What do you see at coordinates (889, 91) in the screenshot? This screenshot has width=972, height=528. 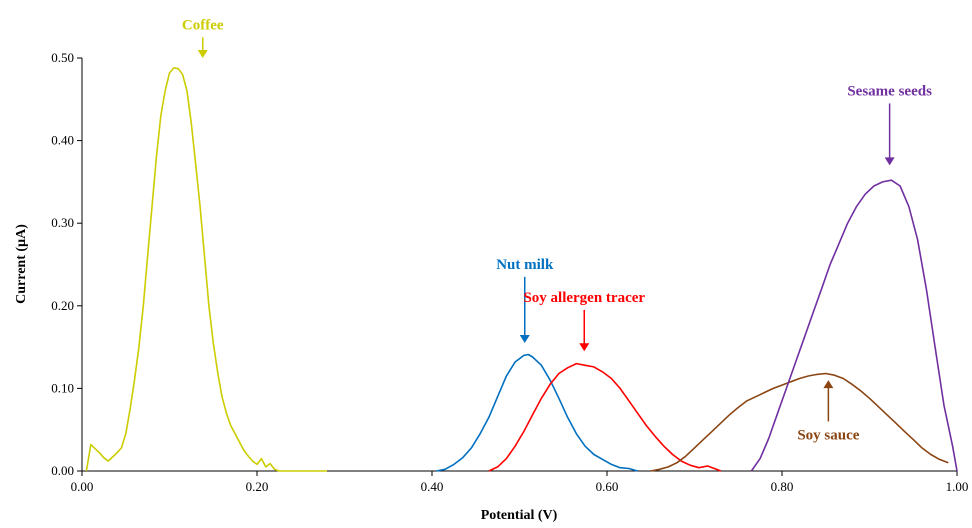 I see `annotation-label: Sesame seeds` at bounding box center [889, 91].